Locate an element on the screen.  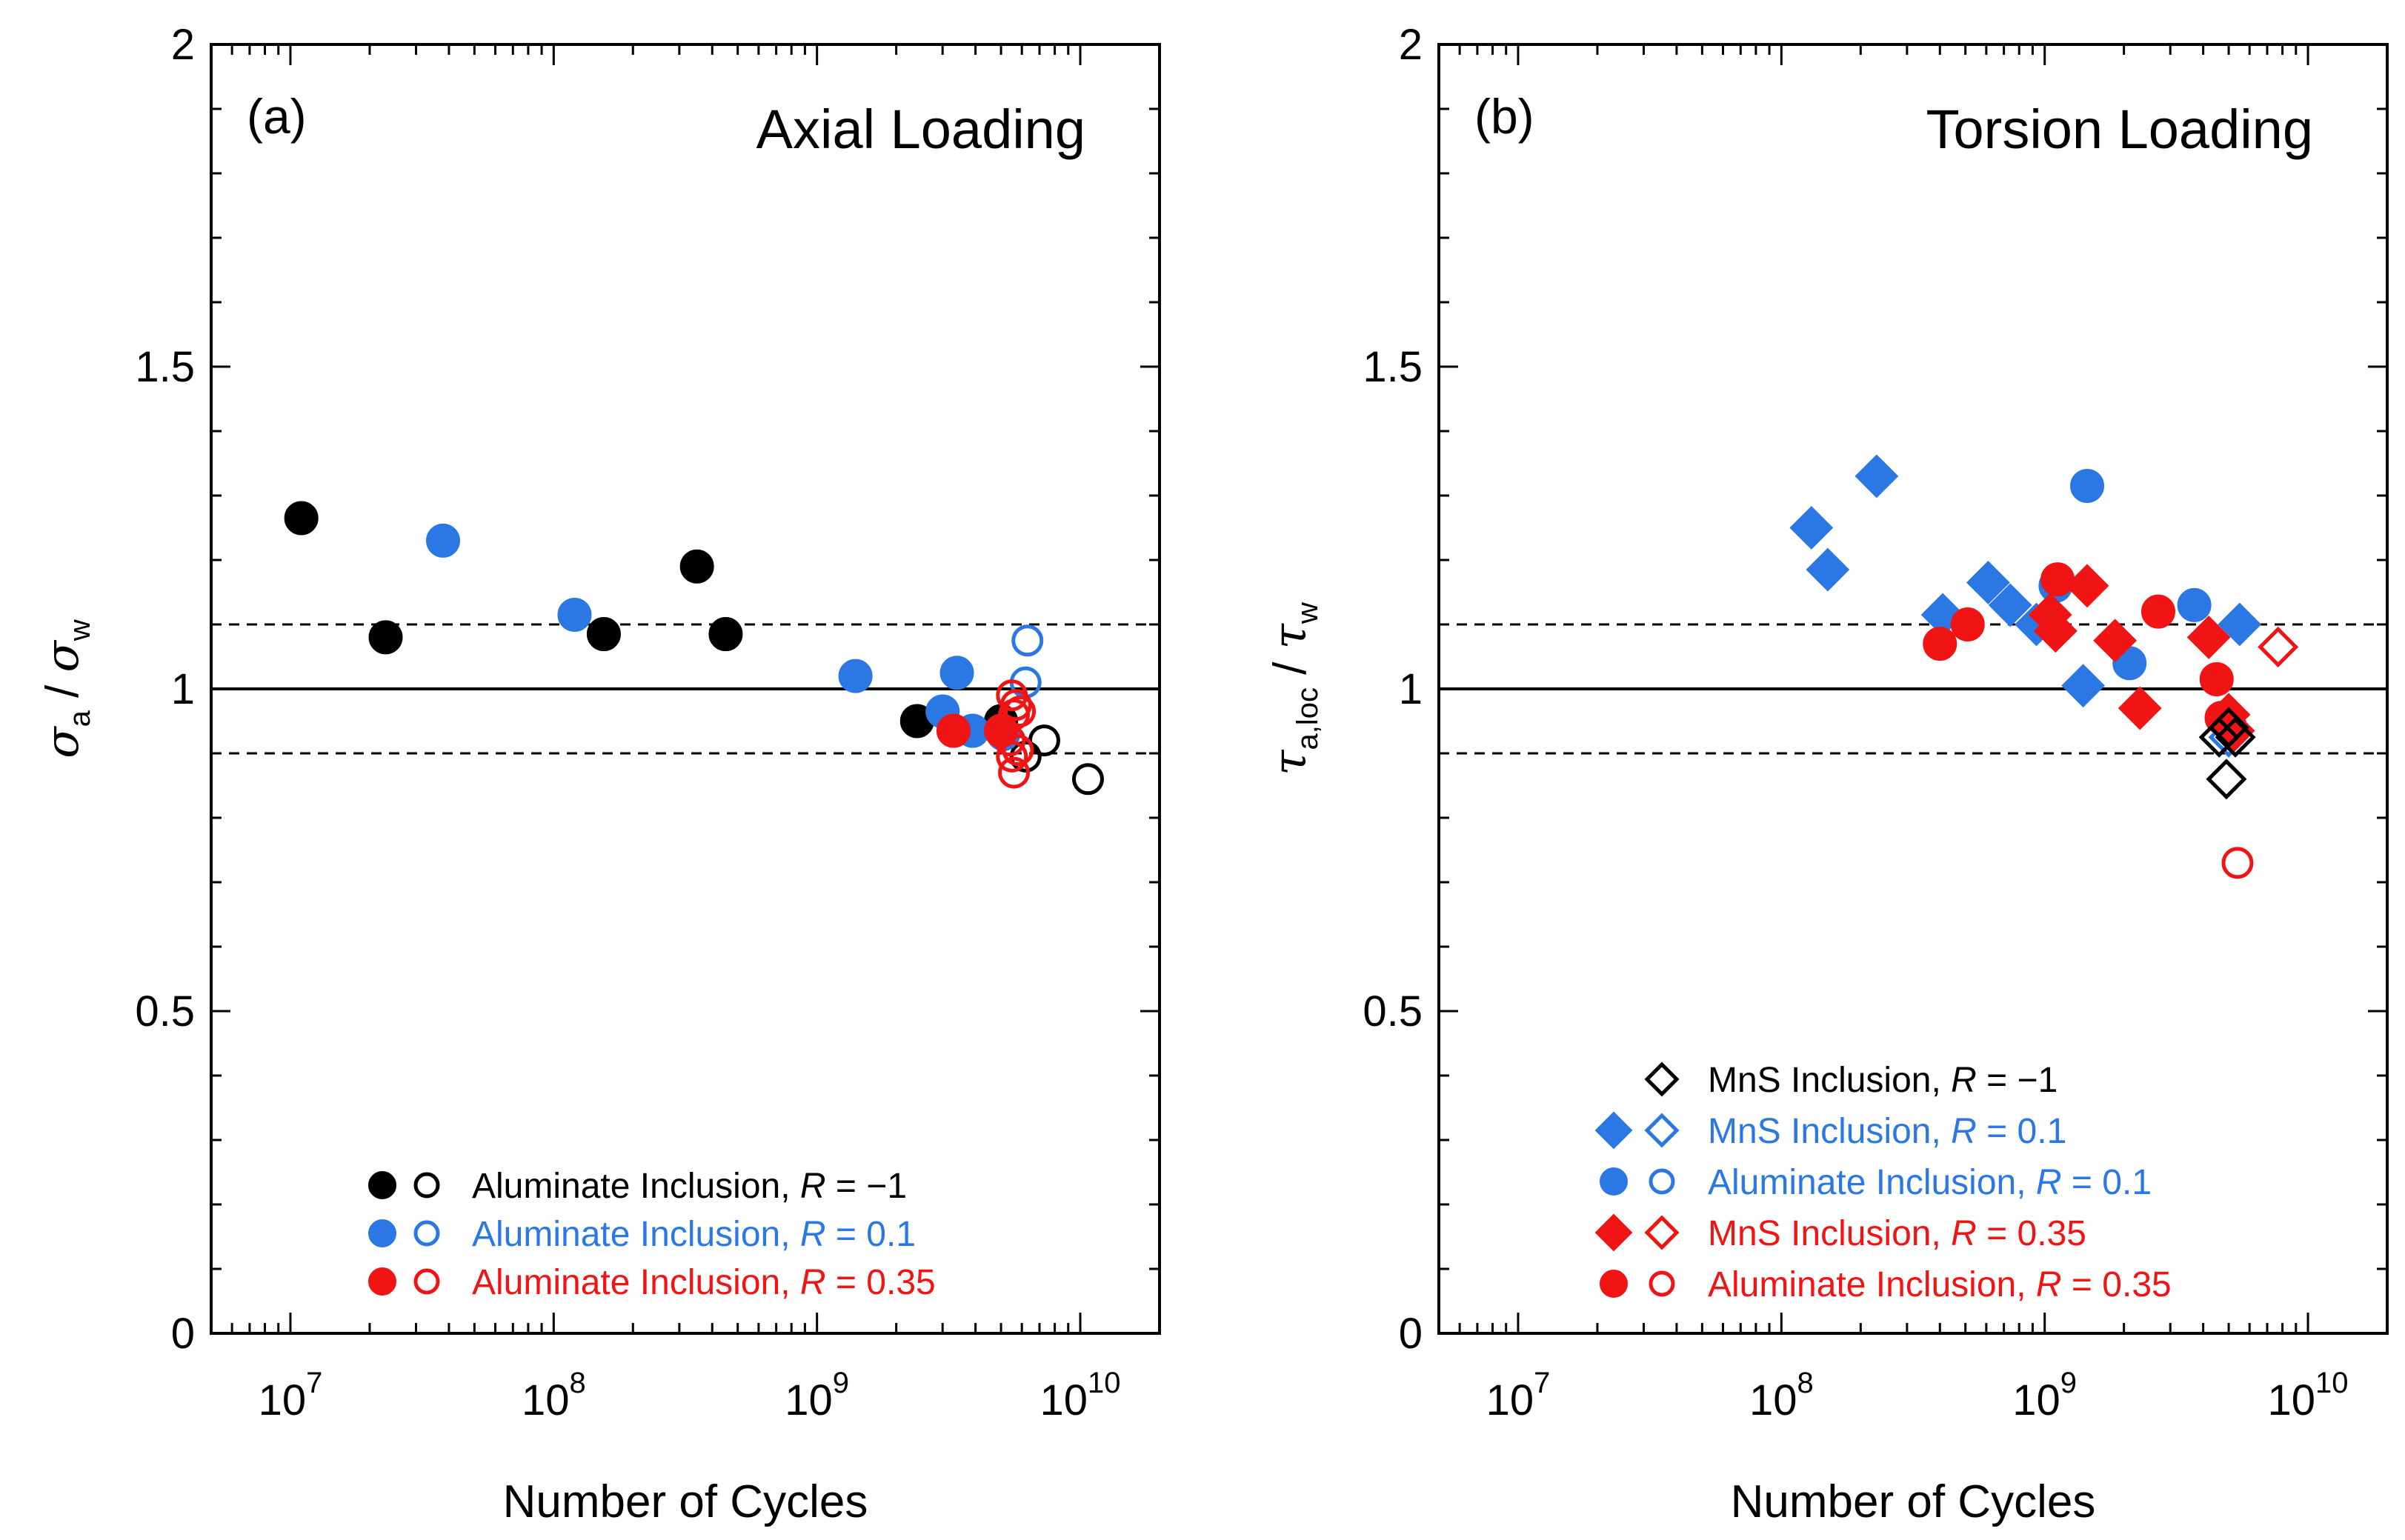
panel-title: Torsion Loading is located at coordinates (2119, 129).